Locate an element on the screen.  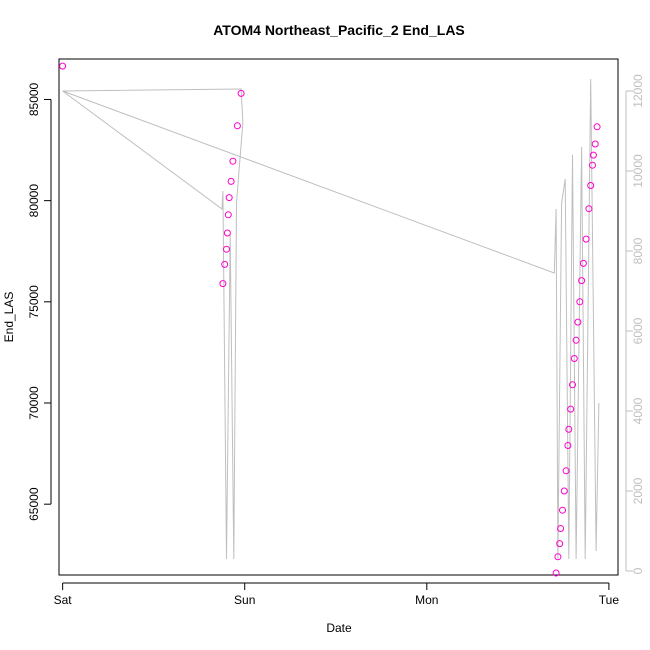
y-axis-left: 65000 70000 75000 80000 85000 is located at coordinates (39, 301).